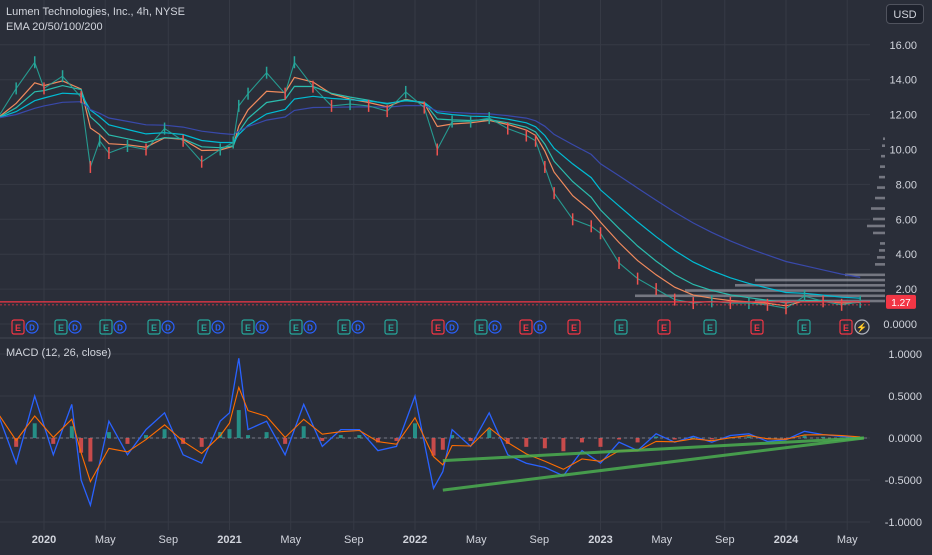  What do you see at coordinates (44, 540) in the screenshot?
I see `time-axis-label: 2020` at bounding box center [44, 540].